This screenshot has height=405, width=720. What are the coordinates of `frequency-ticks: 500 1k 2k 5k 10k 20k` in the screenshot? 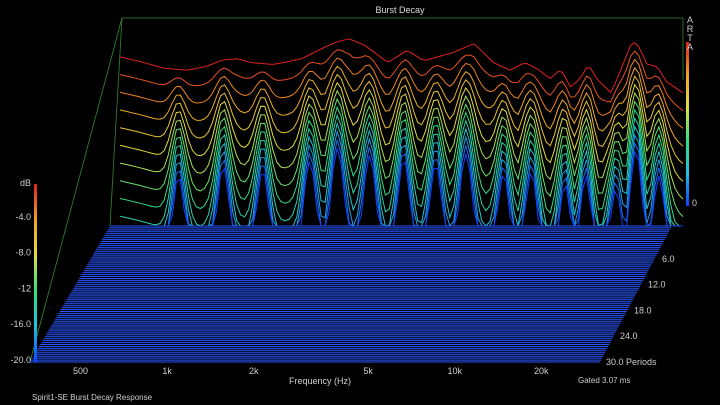 It's located at (311, 371).